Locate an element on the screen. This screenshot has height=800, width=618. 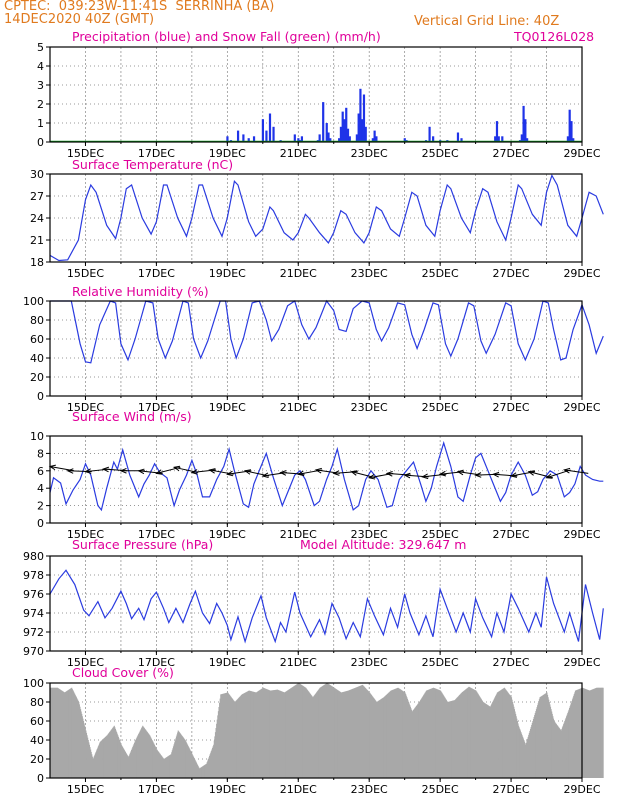
y-tick-label: 3 is located at coordinates (40, 85).